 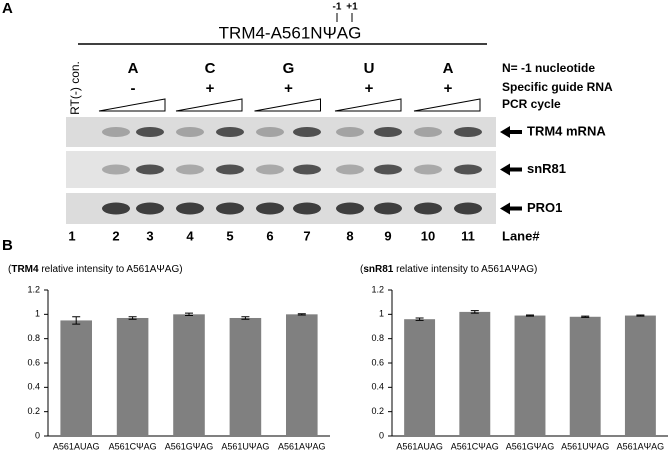 What do you see at coordinates (641, 446) in the screenshot?
I see `x-tick-label: A561AΨAG` at bounding box center [641, 446].